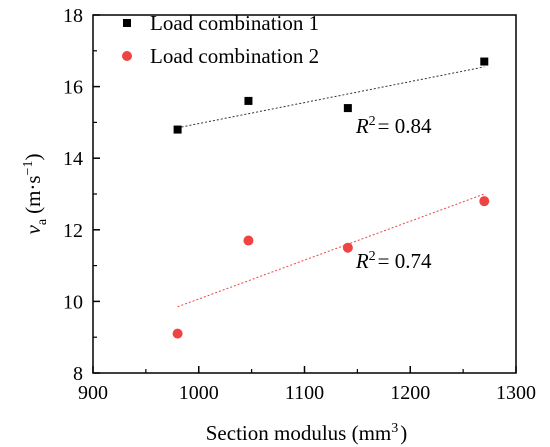  I want to click on x-tick-label: 1300, so click(516, 393).